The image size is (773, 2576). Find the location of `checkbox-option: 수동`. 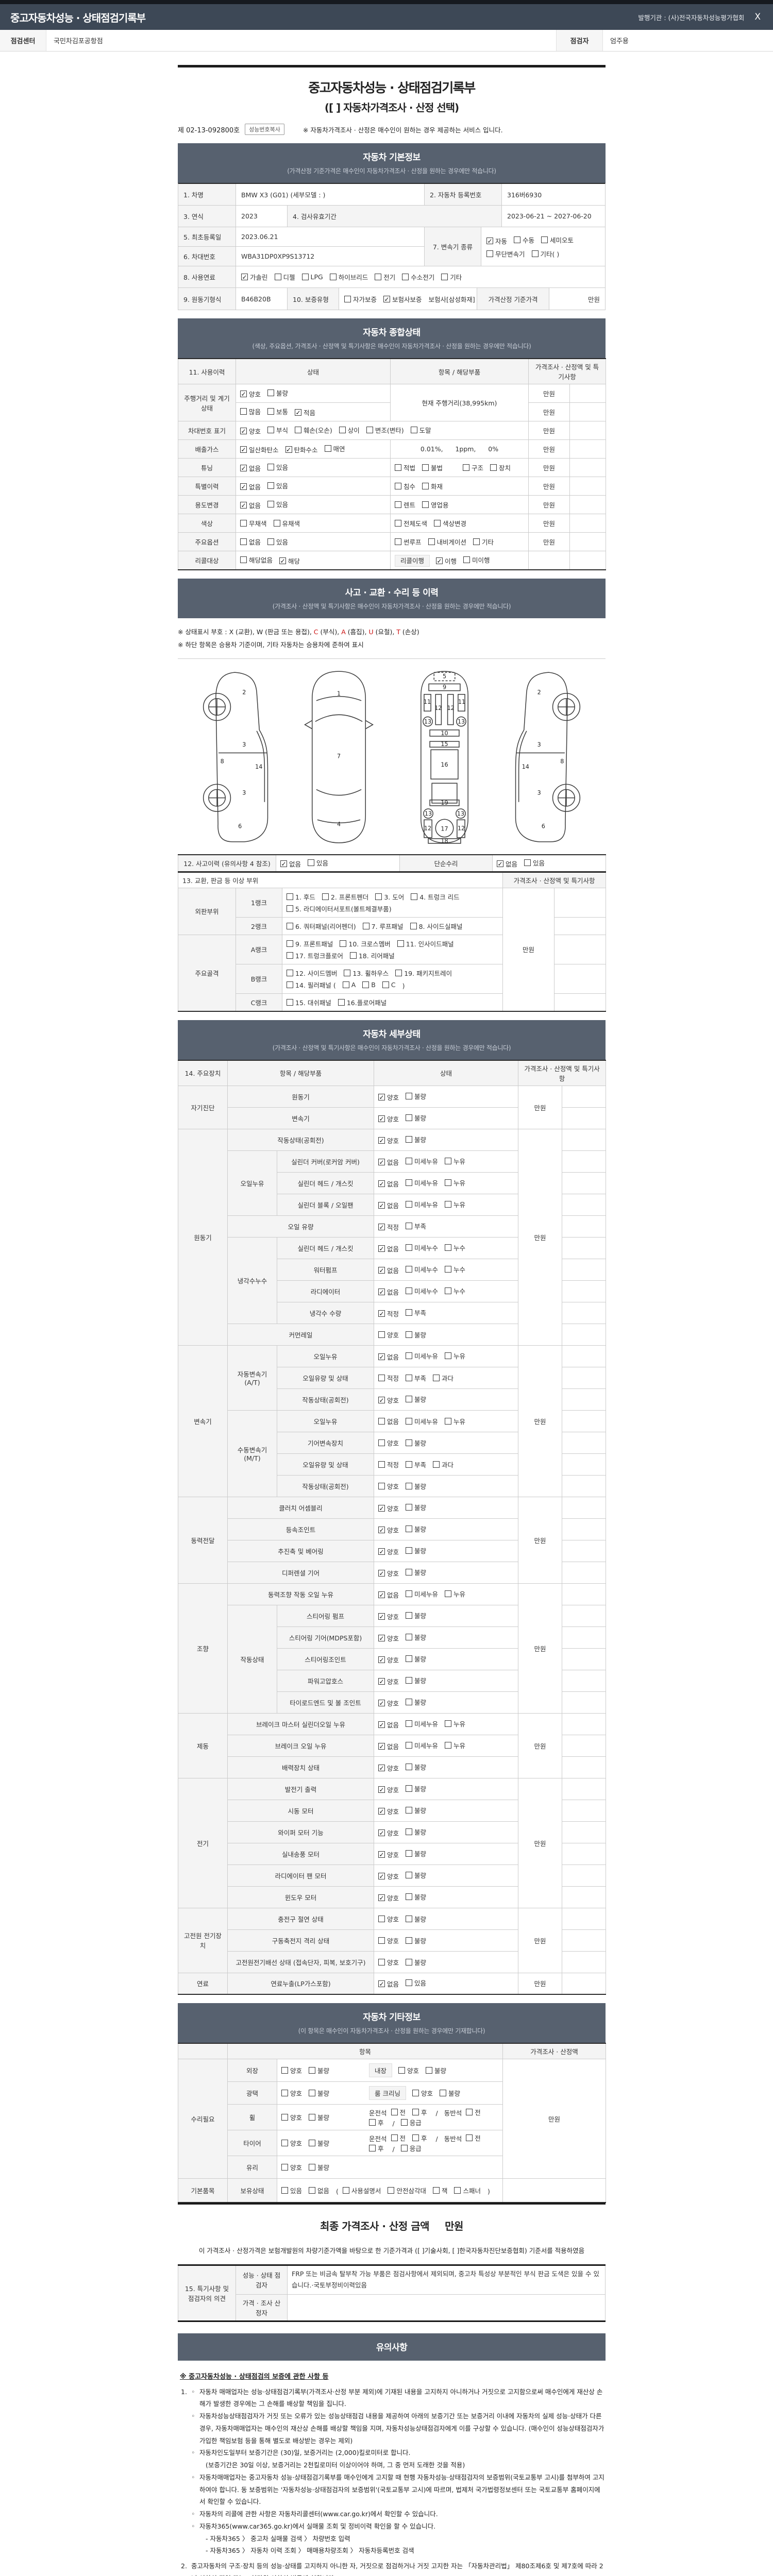

checkbox-option: 수동 is located at coordinates (524, 240).